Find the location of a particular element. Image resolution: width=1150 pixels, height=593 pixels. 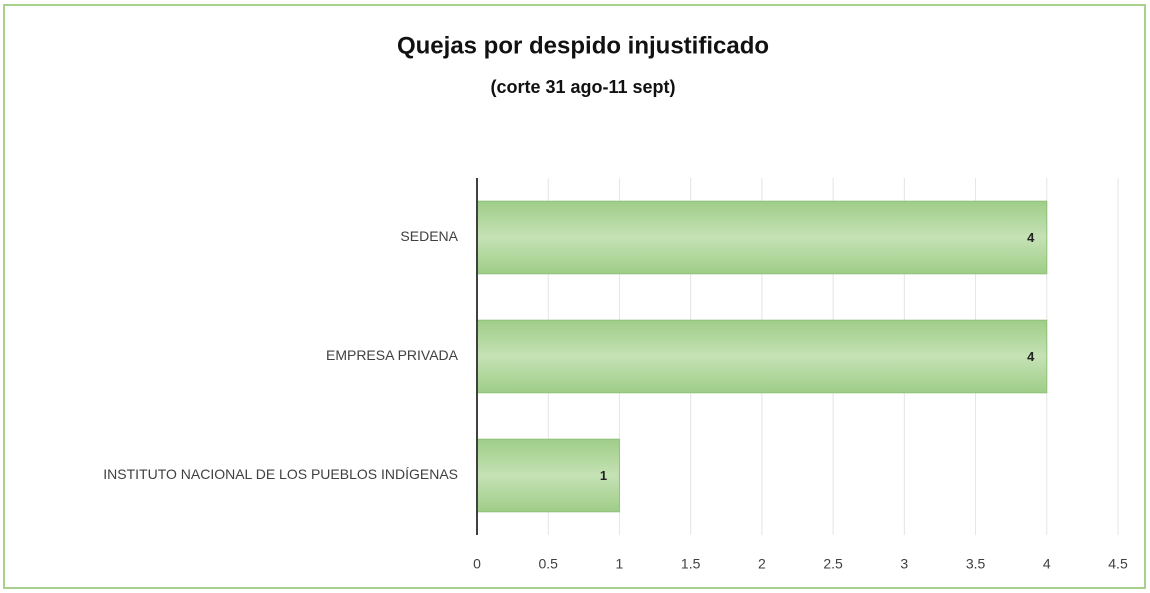

chart-subtitle: (corte 31 ago-11 sept) is located at coordinates (582, 87).